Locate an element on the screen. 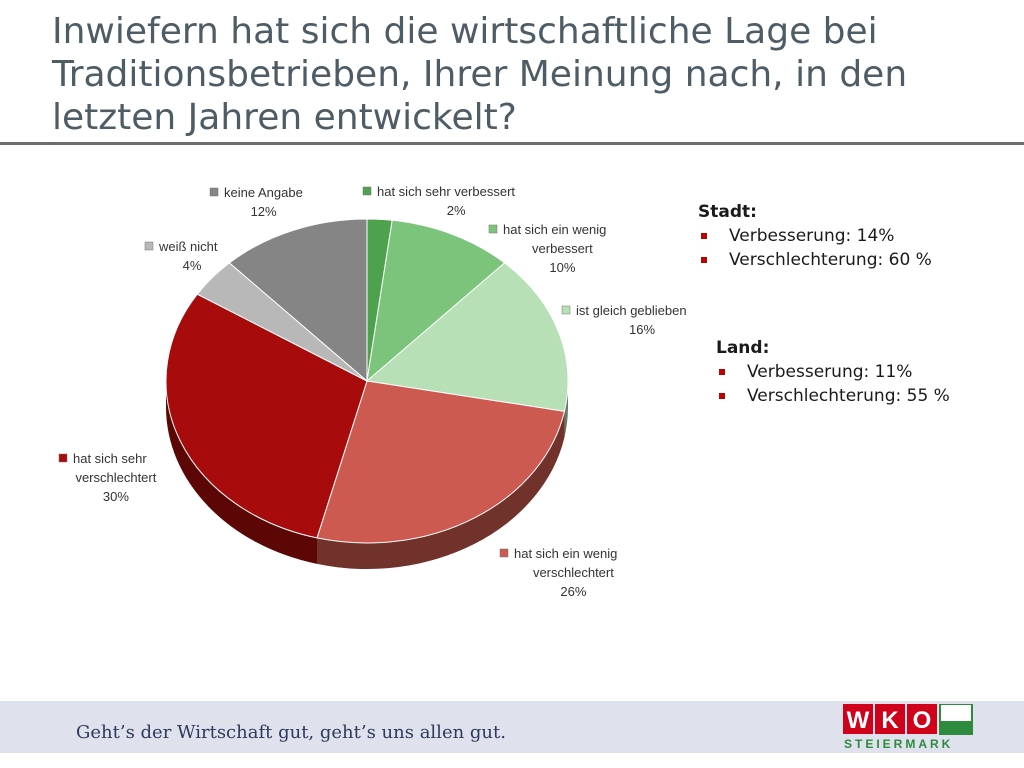  stadt-item: Verbesserung: 14% is located at coordinates (815, 236).